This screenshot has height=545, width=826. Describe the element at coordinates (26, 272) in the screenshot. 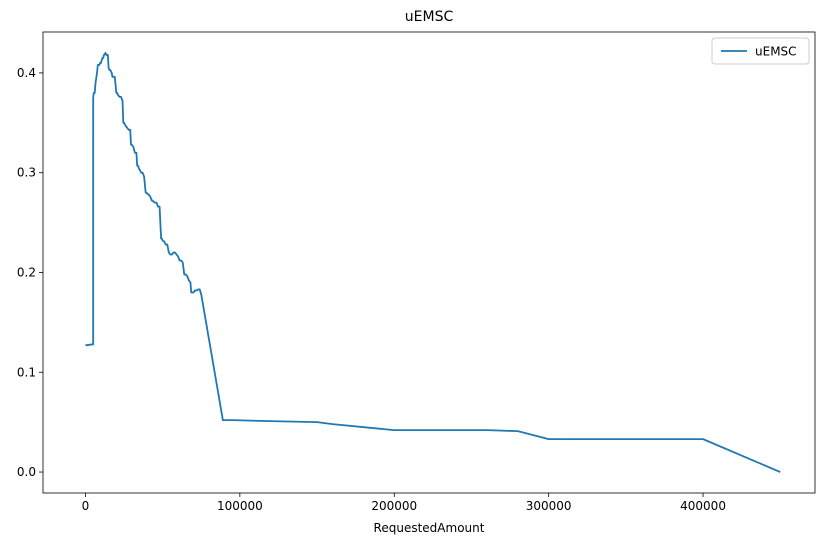

I see `y-tick-label: 0.2` at that location.